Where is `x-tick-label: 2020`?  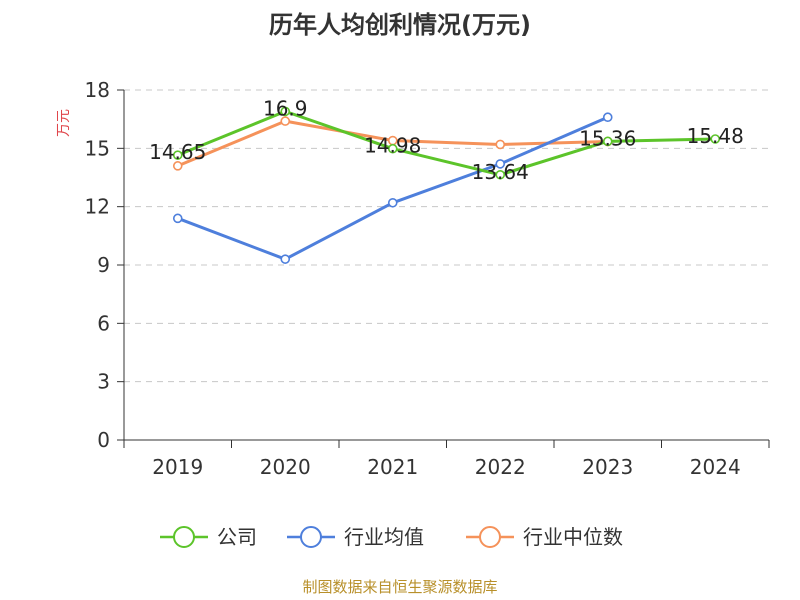
x-tick-label: 2020 is located at coordinates (285, 467).